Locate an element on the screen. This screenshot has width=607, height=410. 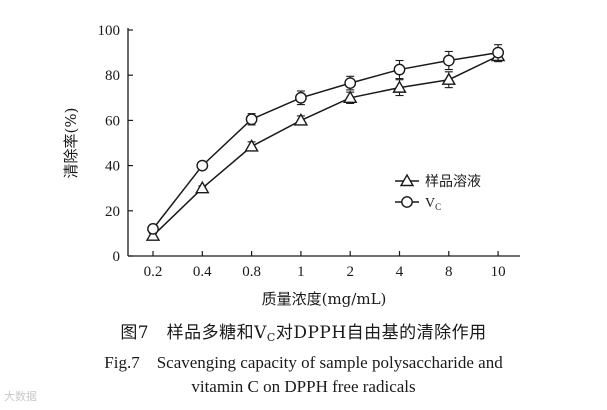
x-axis-title: 质量浓度(mg/mL) is located at coordinates (324, 299).